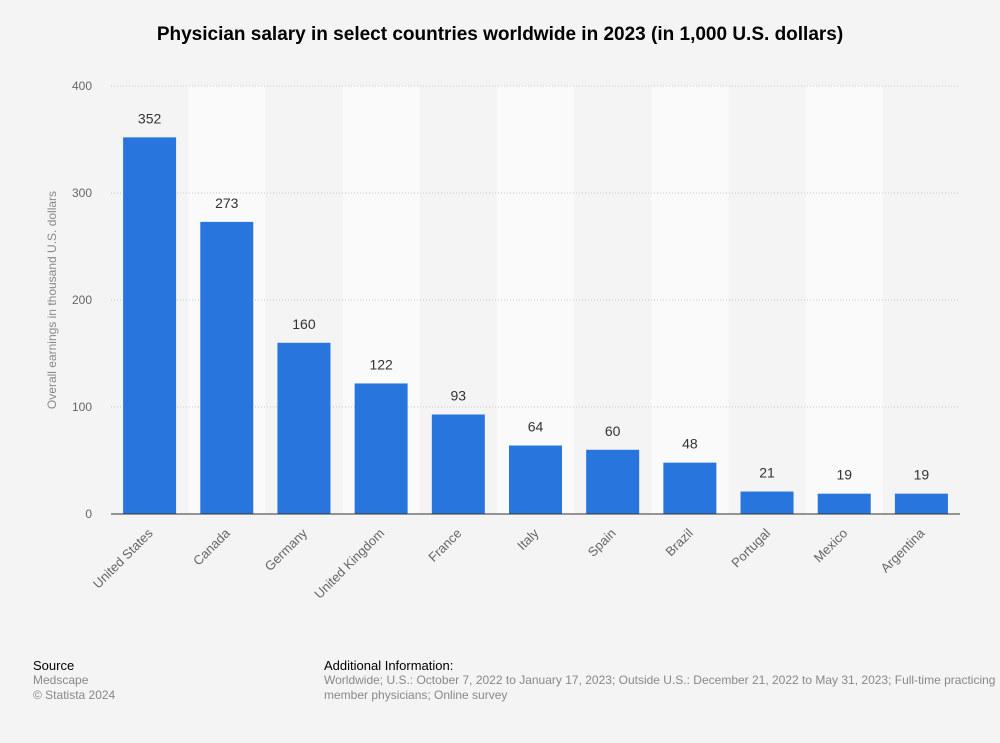 The height and width of the screenshot is (743, 1000). Describe the element at coordinates (831, 546) in the screenshot. I see `x-tick-label: Mexico` at that location.